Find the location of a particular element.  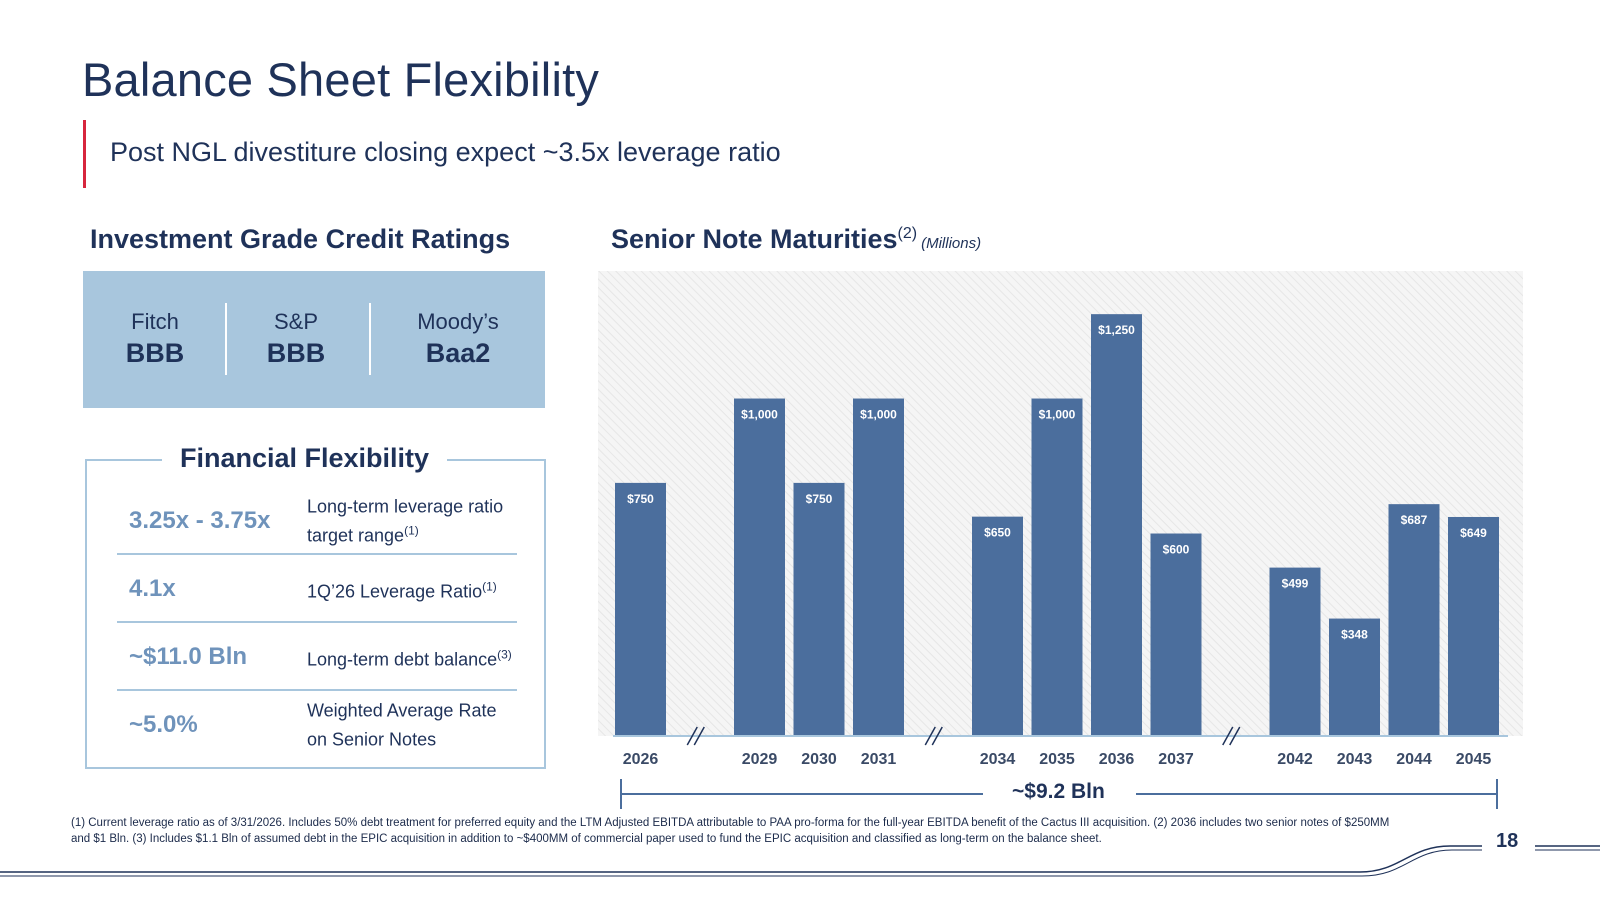

bar-2029 is located at coordinates (759, 567).